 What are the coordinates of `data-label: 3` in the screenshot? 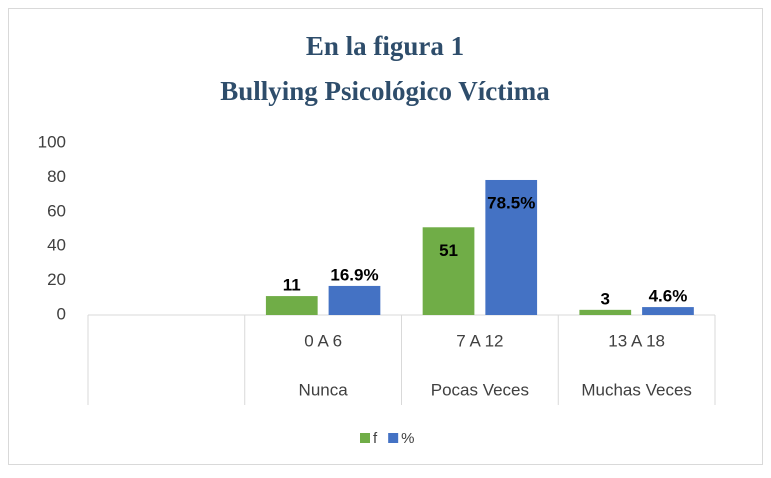 It's located at (605, 298).